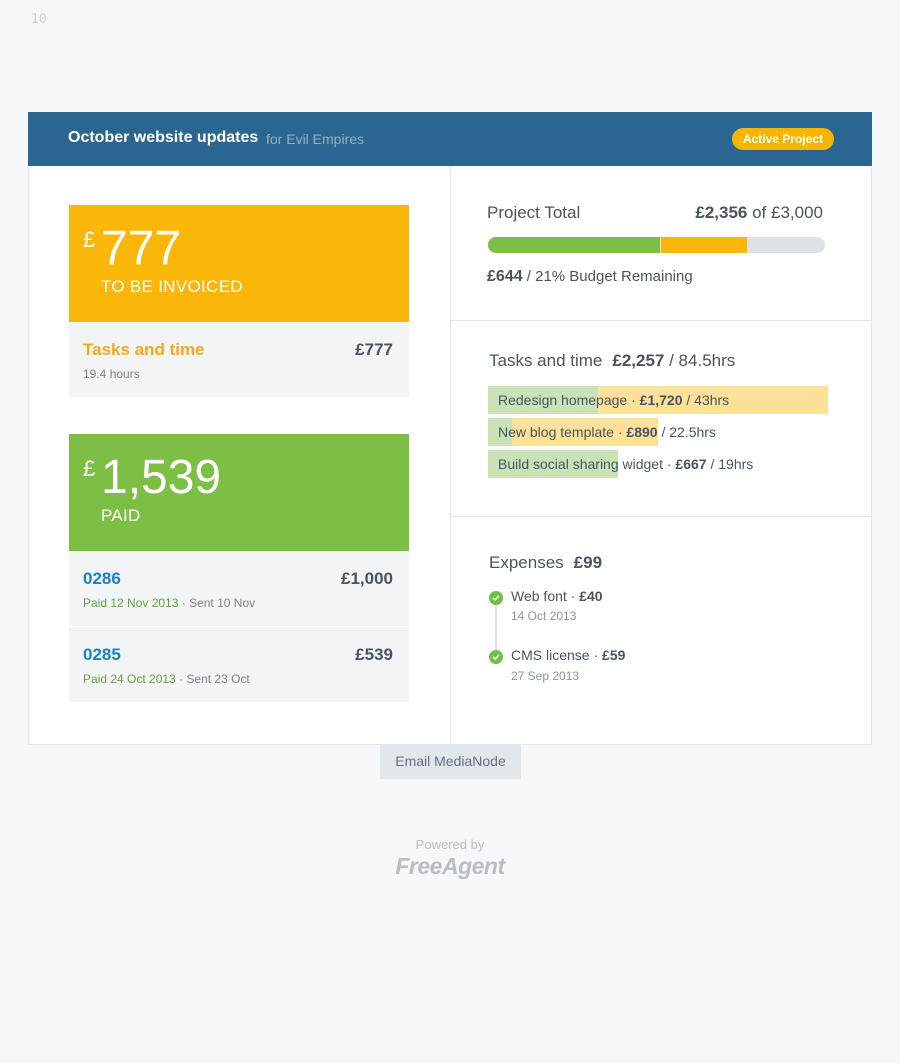 The image size is (900, 1063). Describe the element at coordinates (691, 464) in the screenshot. I see `task-amount: £667` at that location.